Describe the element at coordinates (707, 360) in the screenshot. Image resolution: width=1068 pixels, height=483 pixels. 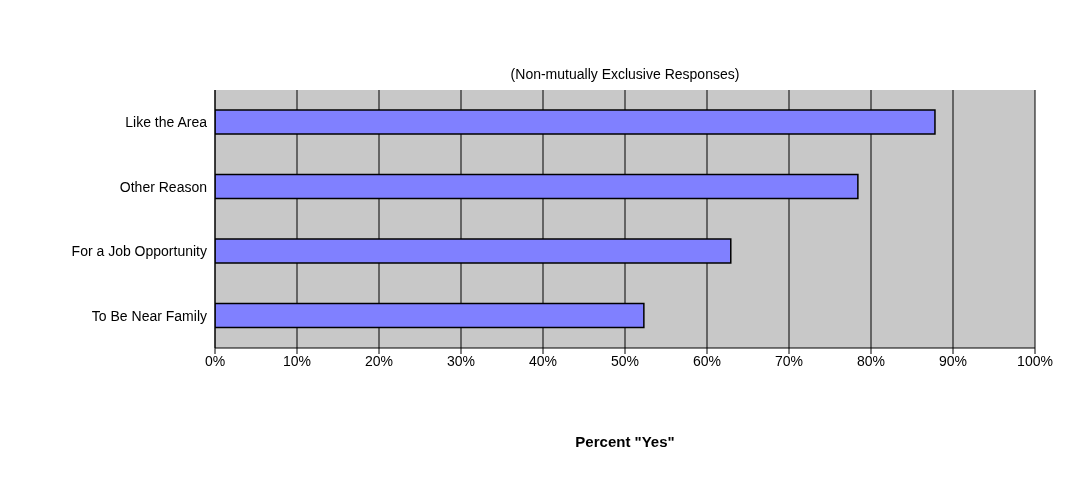
I see `x-tick-label: 60%` at that location.